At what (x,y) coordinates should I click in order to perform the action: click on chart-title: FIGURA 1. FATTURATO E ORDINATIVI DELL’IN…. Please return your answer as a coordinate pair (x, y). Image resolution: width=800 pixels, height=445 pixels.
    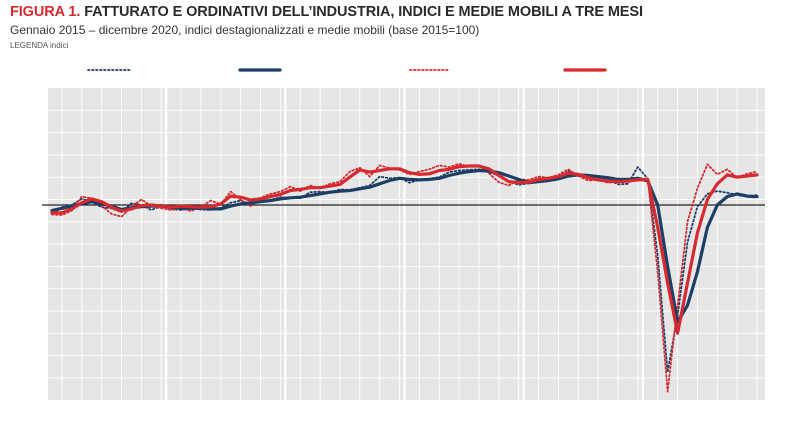
    Looking at the image, I should click on (326, 12).